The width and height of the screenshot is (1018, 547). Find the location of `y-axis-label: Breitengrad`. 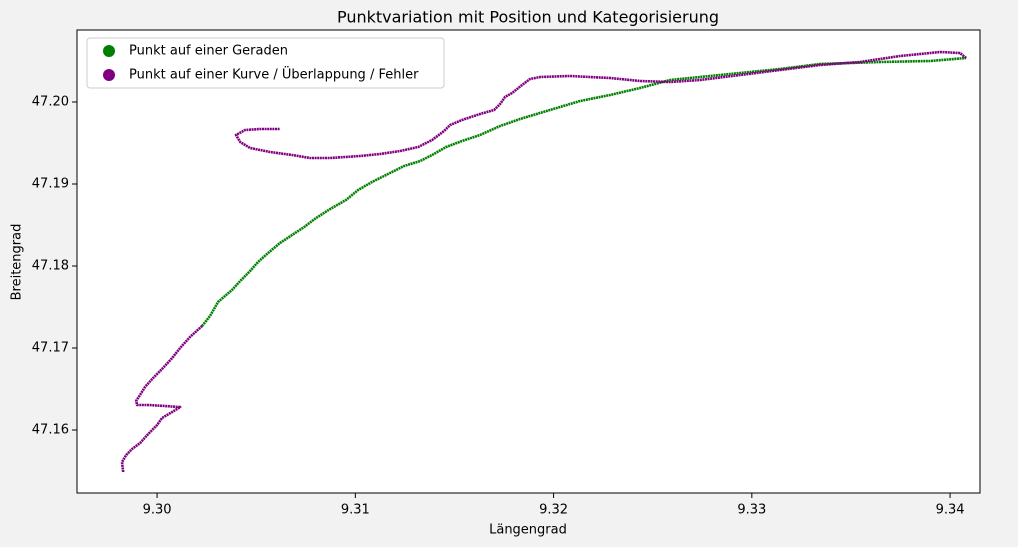

y-axis-label: Breitengrad is located at coordinates (17, 262).